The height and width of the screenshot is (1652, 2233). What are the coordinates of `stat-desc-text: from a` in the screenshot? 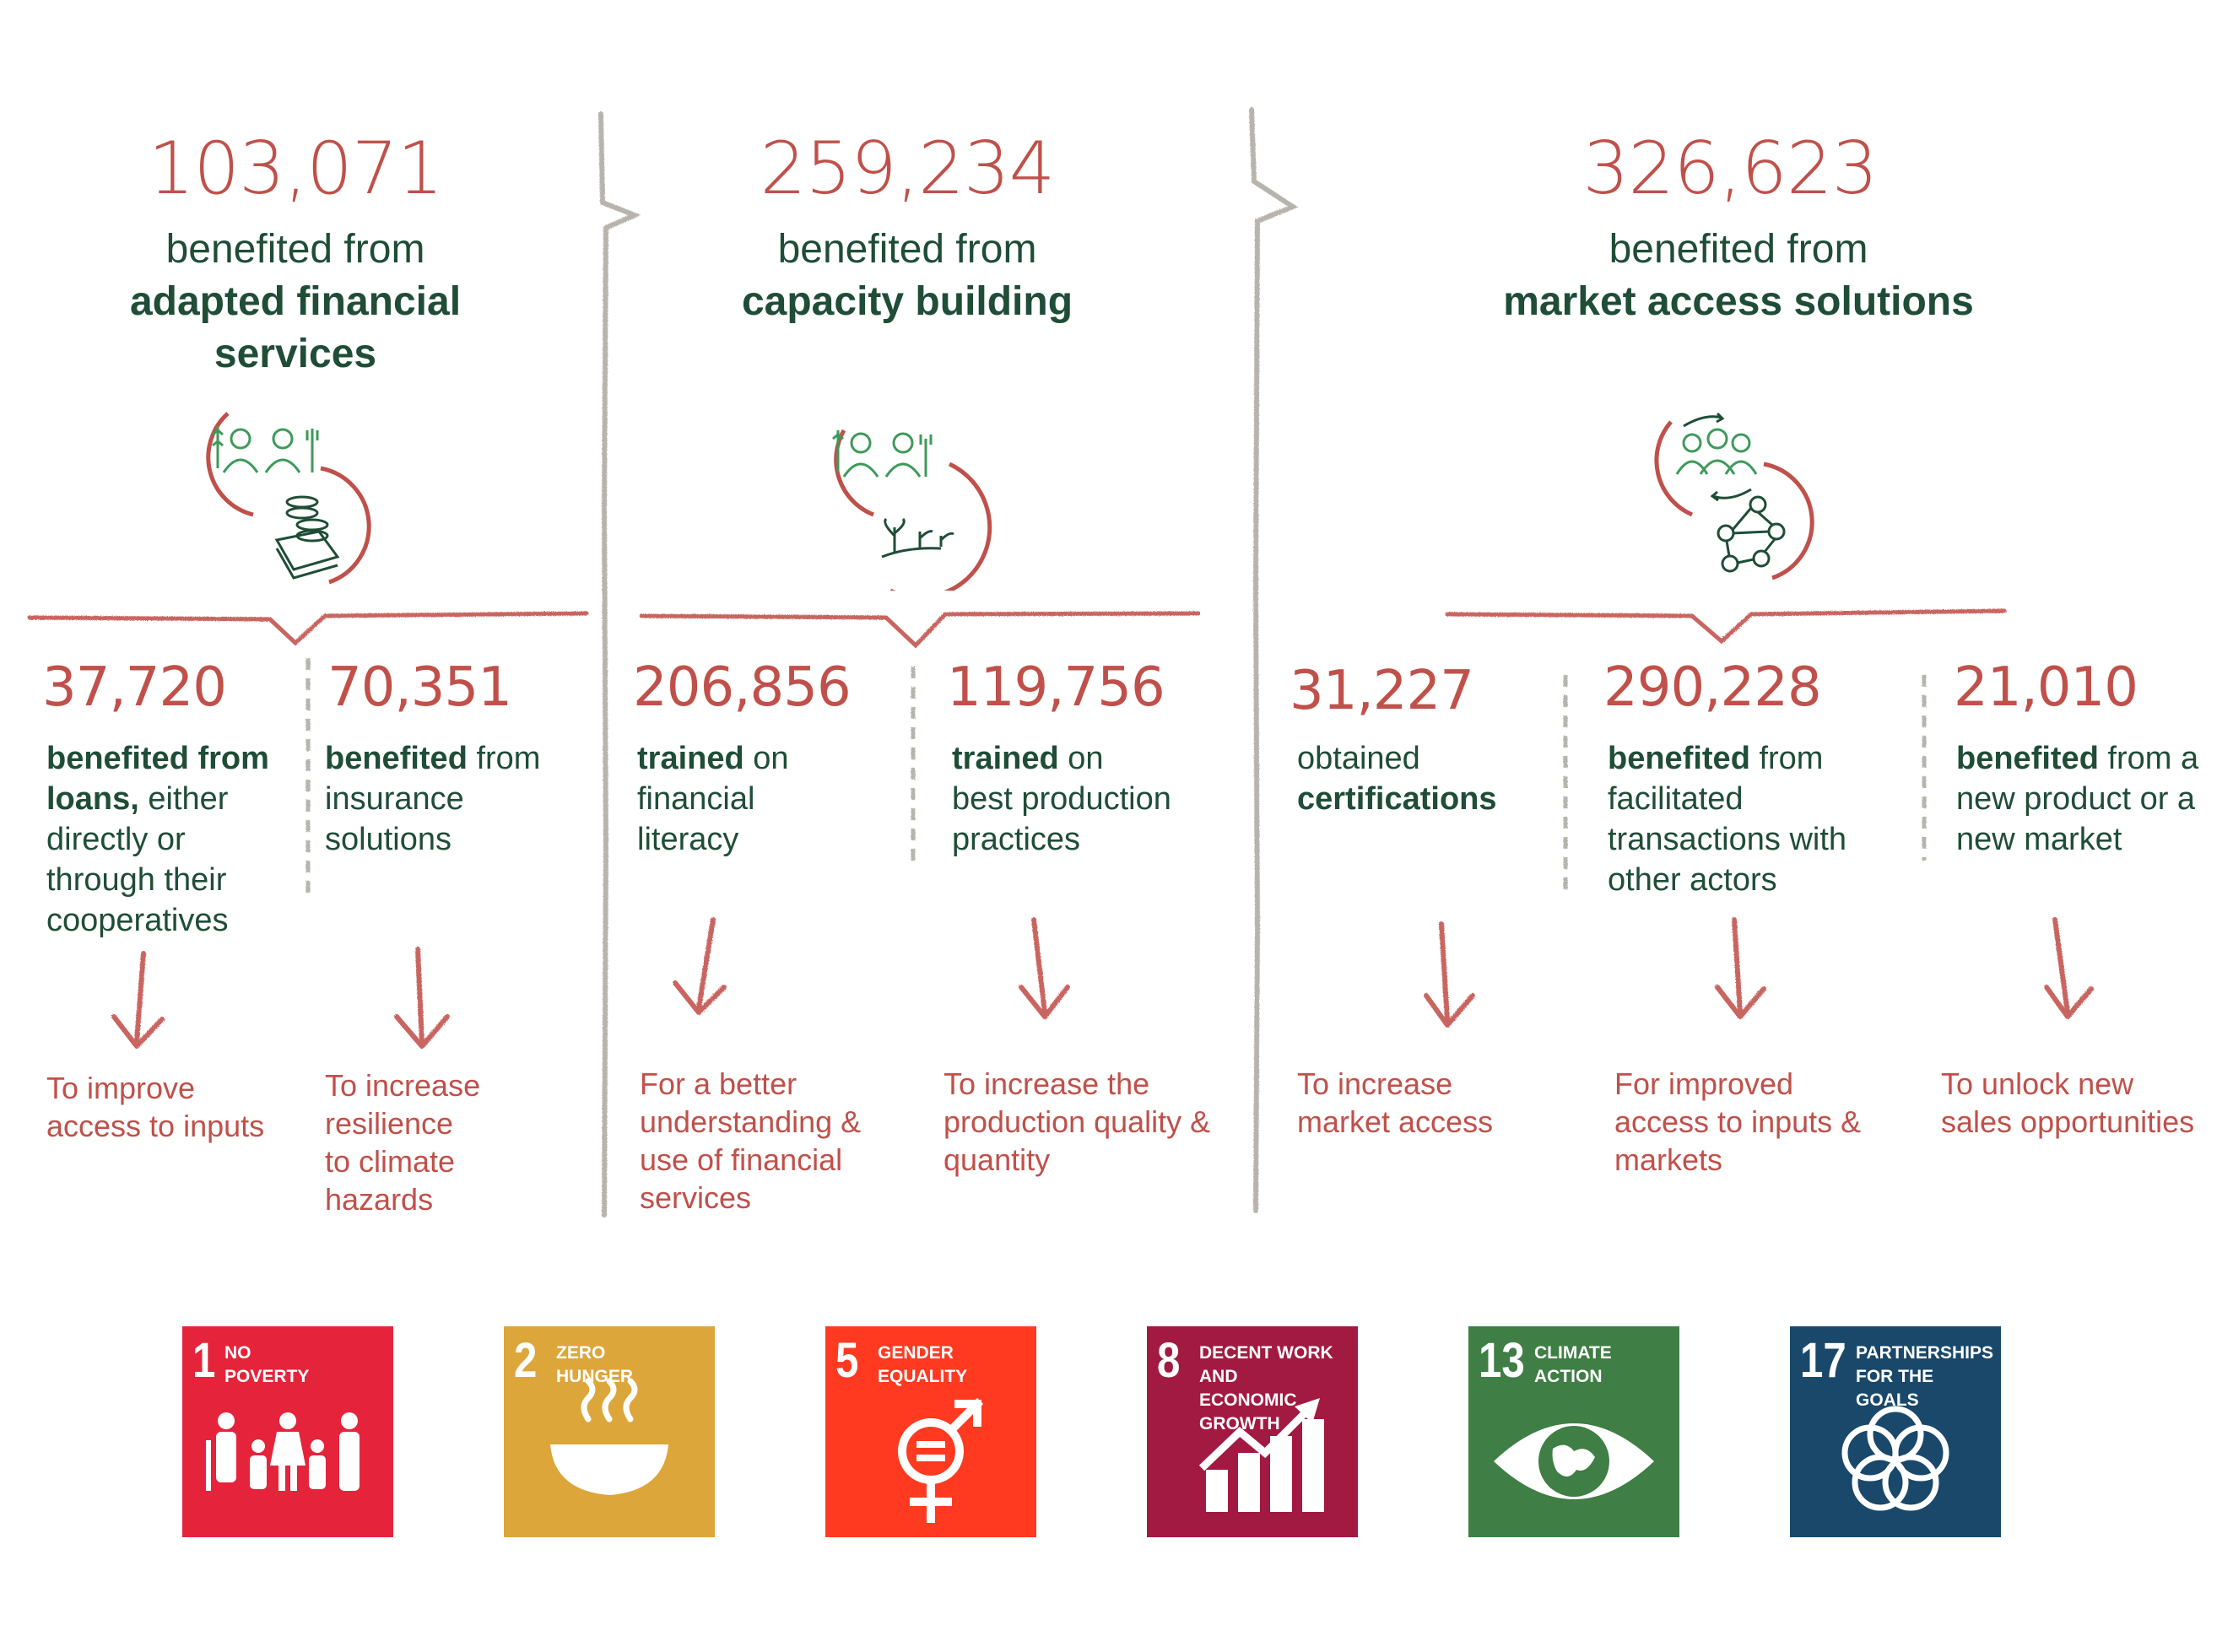 It's located at (2148, 758).